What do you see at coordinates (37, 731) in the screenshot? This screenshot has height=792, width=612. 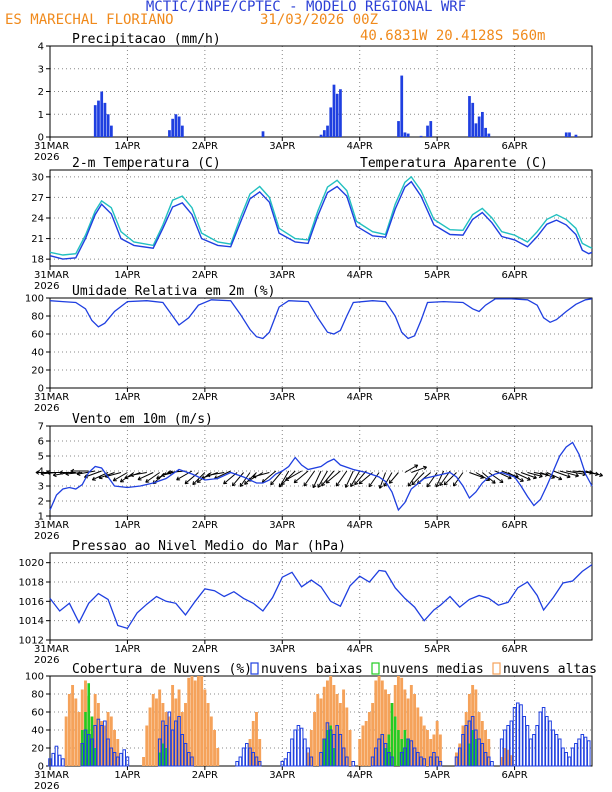 I see `clouds-ytick-label: 40` at bounding box center [37, 731].